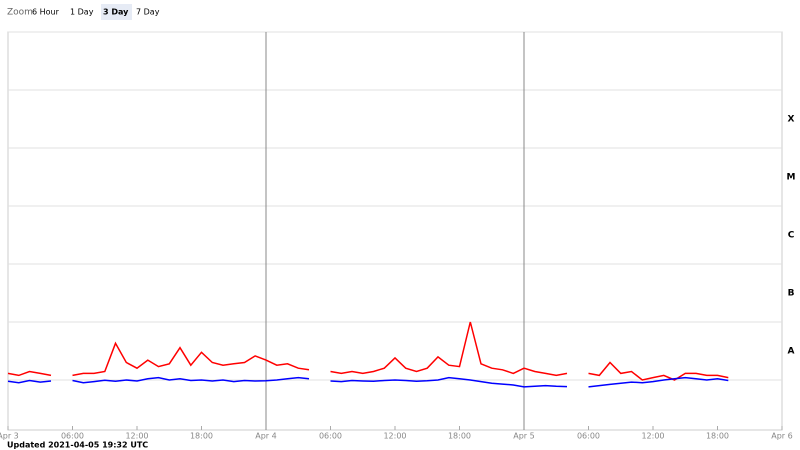 The image size is (800, 450). I want to click on zoom-button: 1 Day, so click(82, 12).